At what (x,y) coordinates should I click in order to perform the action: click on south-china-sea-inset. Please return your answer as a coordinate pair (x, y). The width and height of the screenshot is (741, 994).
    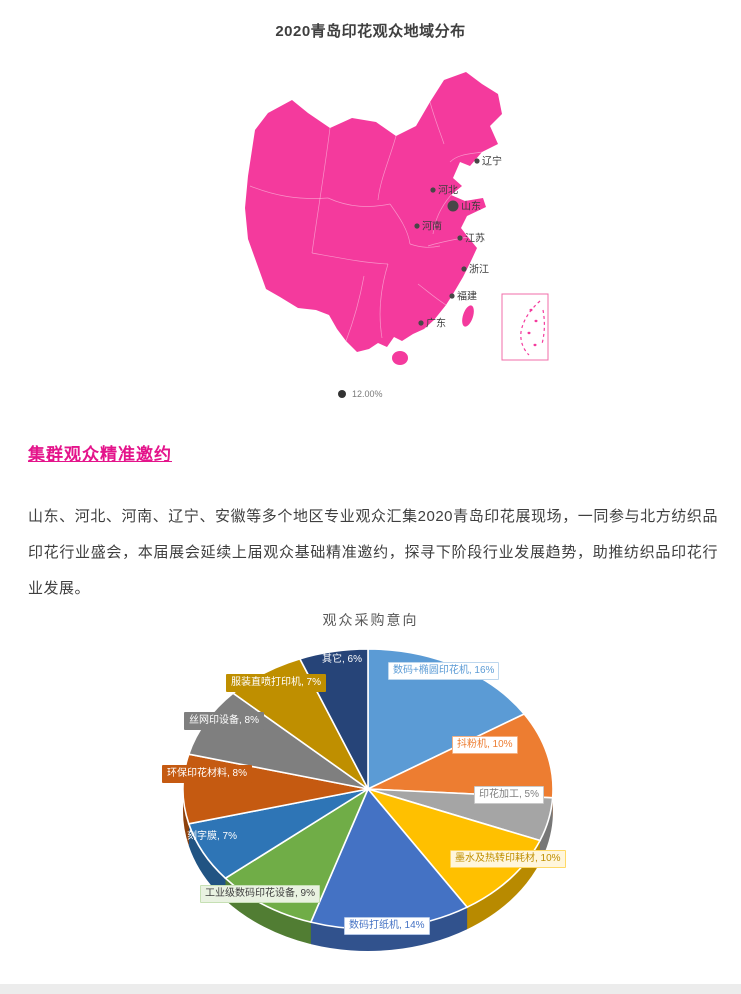
    Looking at the image, I should click on (525, 327).